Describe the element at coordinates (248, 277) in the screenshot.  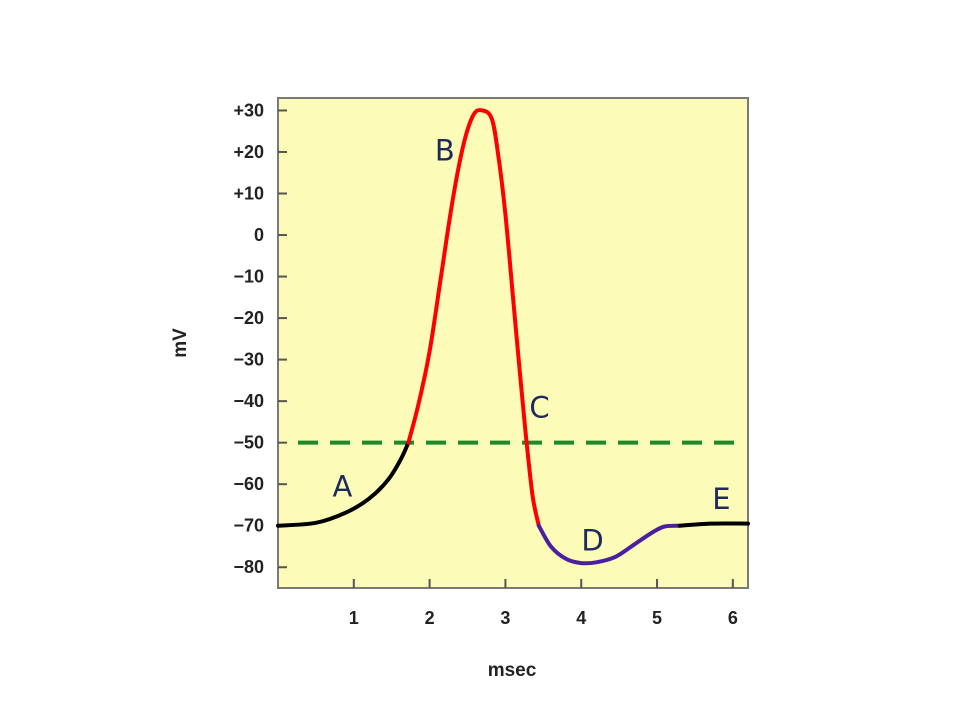
I see `y-tick-label: −10` at that location.